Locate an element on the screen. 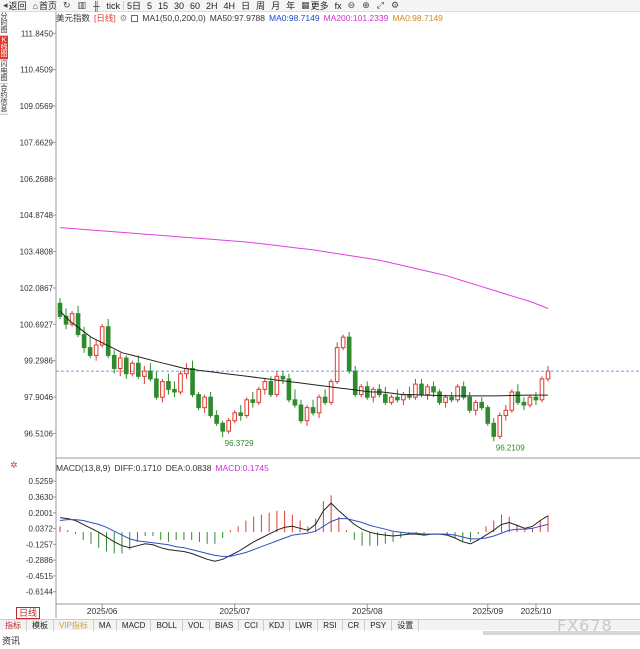 The height and width of the screenshot is (649, 640). macd-tick-label: -0.1257 is located at coordinates (40, 544).